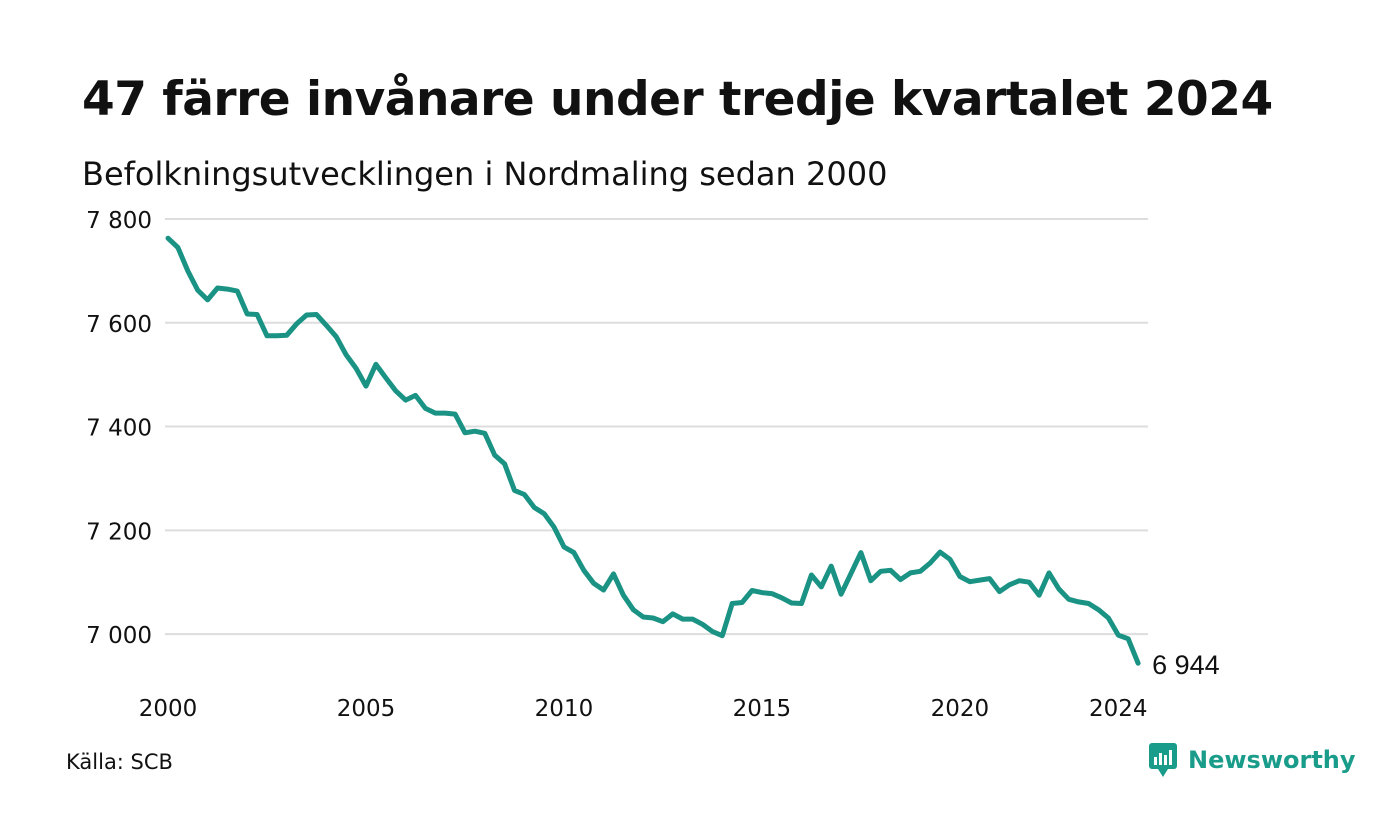 The image size is (1400, 840). I want to click on y-tick-label: 7 400, so click(119, 429).